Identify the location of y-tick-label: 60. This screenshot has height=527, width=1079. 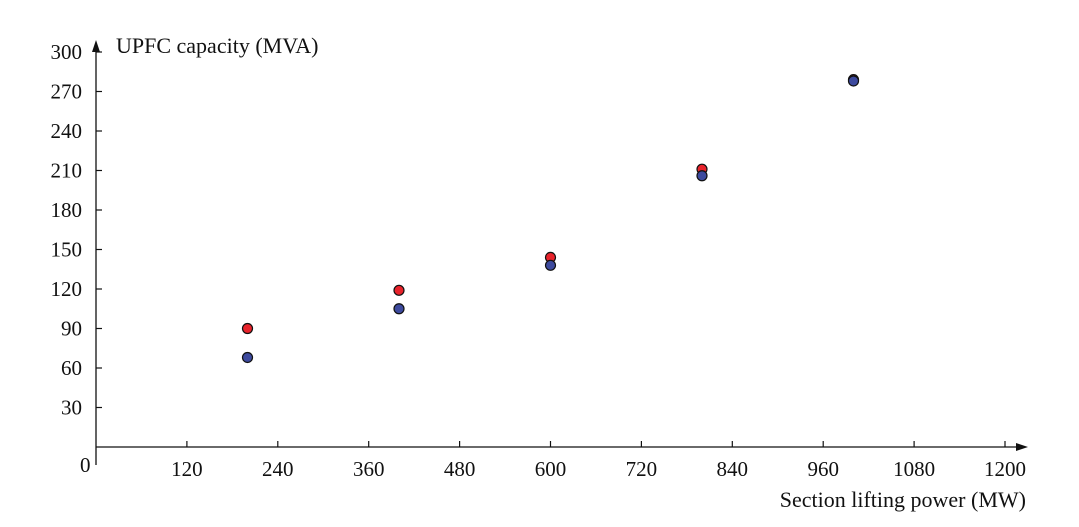
(71, 368).